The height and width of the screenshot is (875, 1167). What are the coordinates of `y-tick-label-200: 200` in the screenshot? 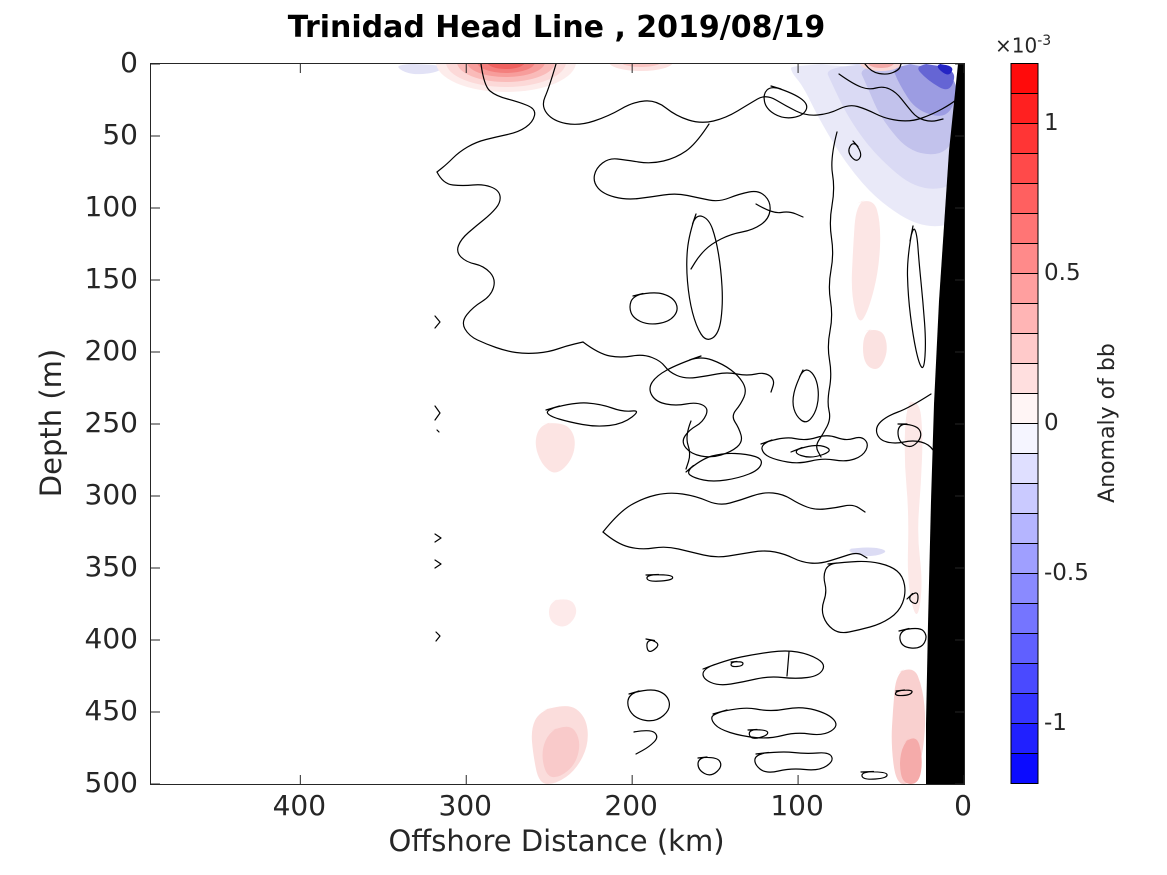 It's located at (111, 350).